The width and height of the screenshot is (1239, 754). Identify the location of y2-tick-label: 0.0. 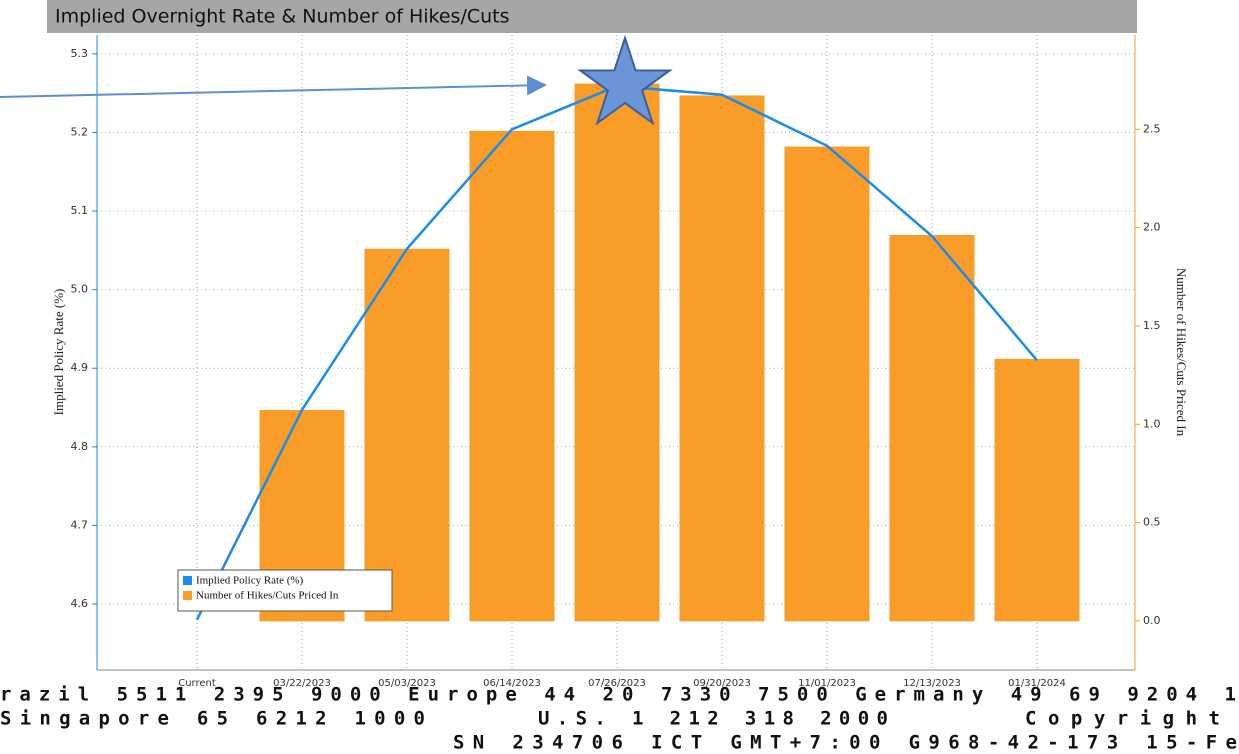
(1152, 620).